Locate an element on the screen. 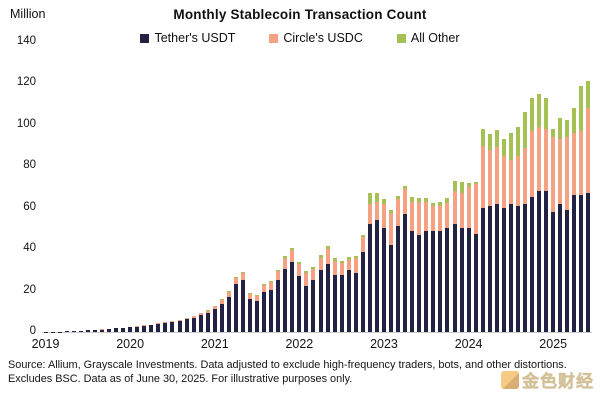 This screenshot has height=400, width=600. x-tick-label-2022: 2022 is located at coordinates (299, 344).